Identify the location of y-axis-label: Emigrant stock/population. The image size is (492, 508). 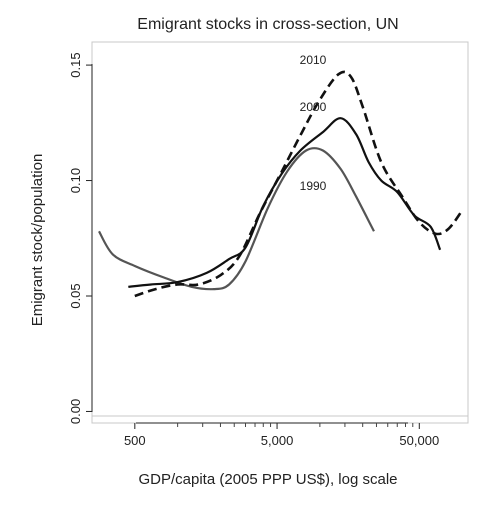
(37, 240).